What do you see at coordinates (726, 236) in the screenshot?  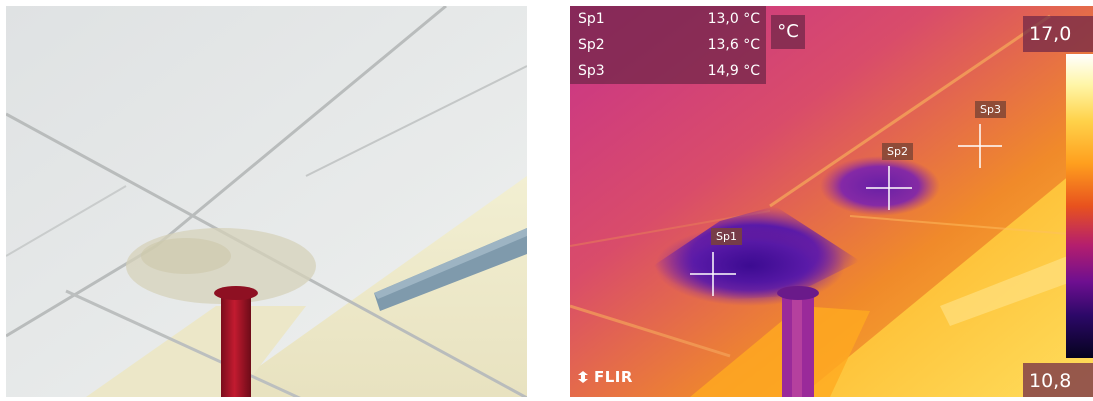 I see `spot-label-sp1: Sp1` at bounding box center [726, 236].